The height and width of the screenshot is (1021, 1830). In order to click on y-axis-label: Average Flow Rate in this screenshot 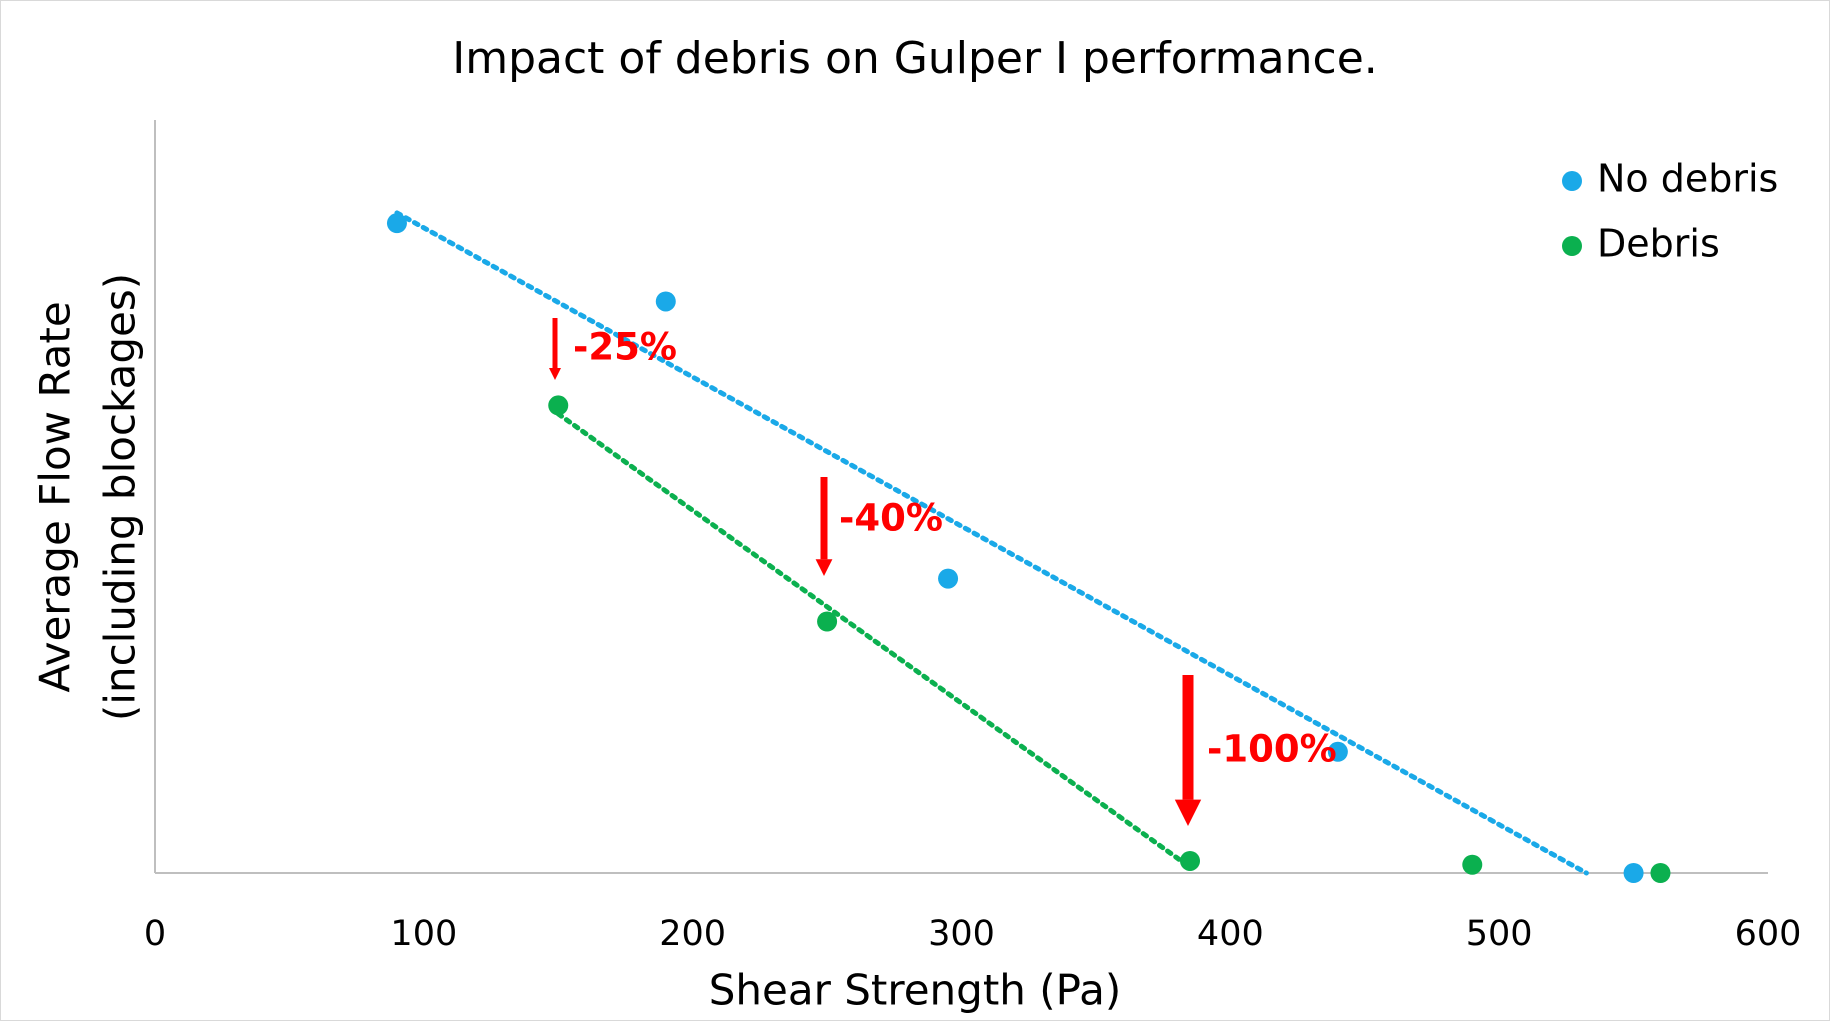, I will do `click(55, 496)`.